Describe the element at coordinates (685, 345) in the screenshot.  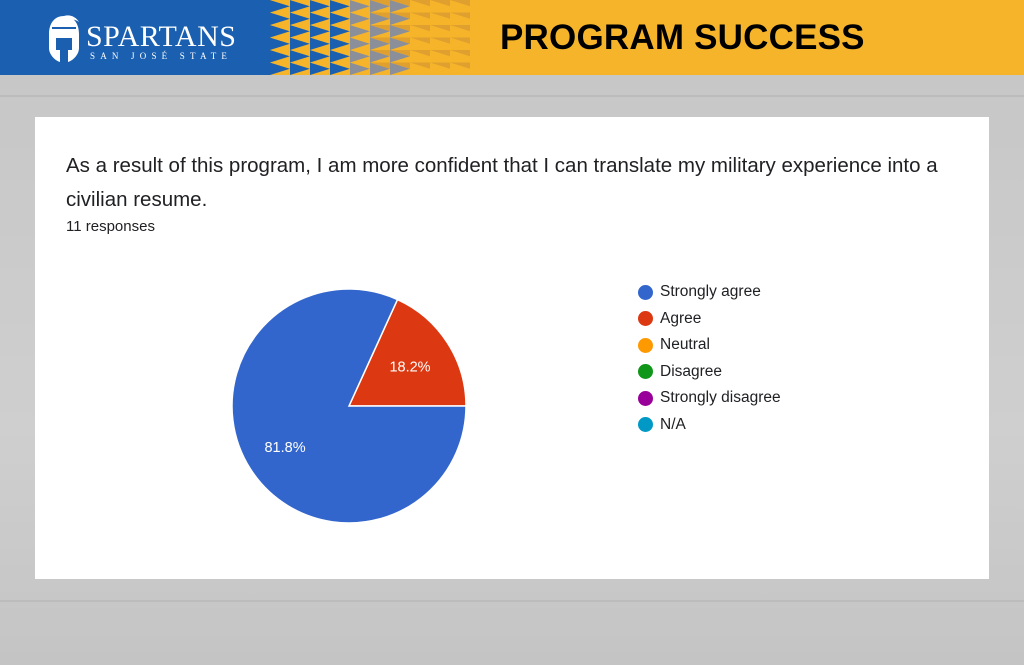
I see `legend-label: Neutral` at that location.